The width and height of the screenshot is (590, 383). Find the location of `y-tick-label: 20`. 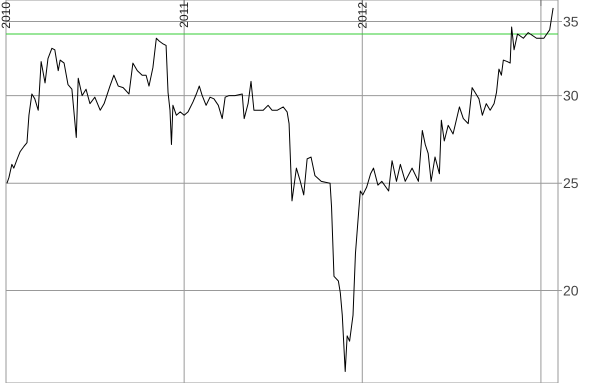

y-tick-label: 20 is located at coordinates (571, 290).